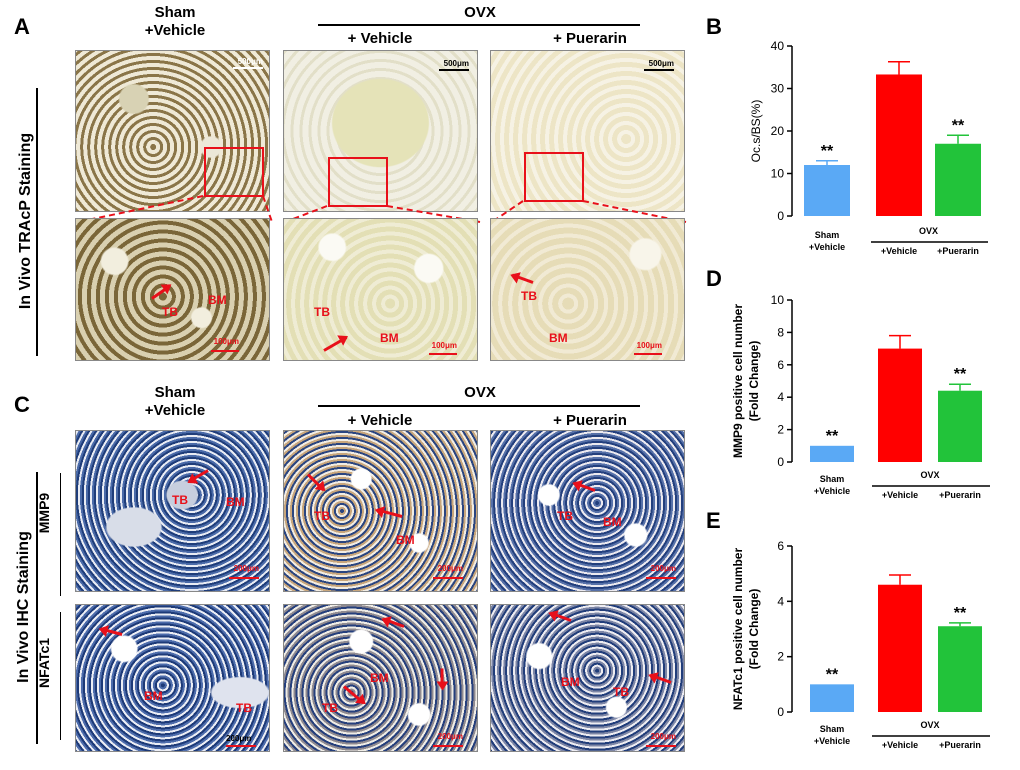  I want to click on panel-c-header-sham-line1: Sham, so click(175, 392).